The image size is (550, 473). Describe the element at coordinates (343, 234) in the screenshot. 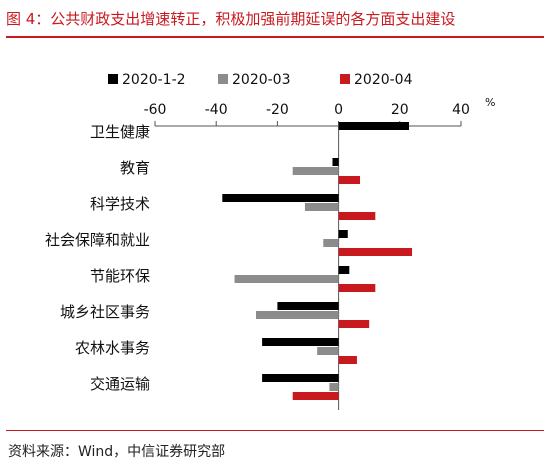

I see `bar-2020-1-2-社会保障和就业` at that location.